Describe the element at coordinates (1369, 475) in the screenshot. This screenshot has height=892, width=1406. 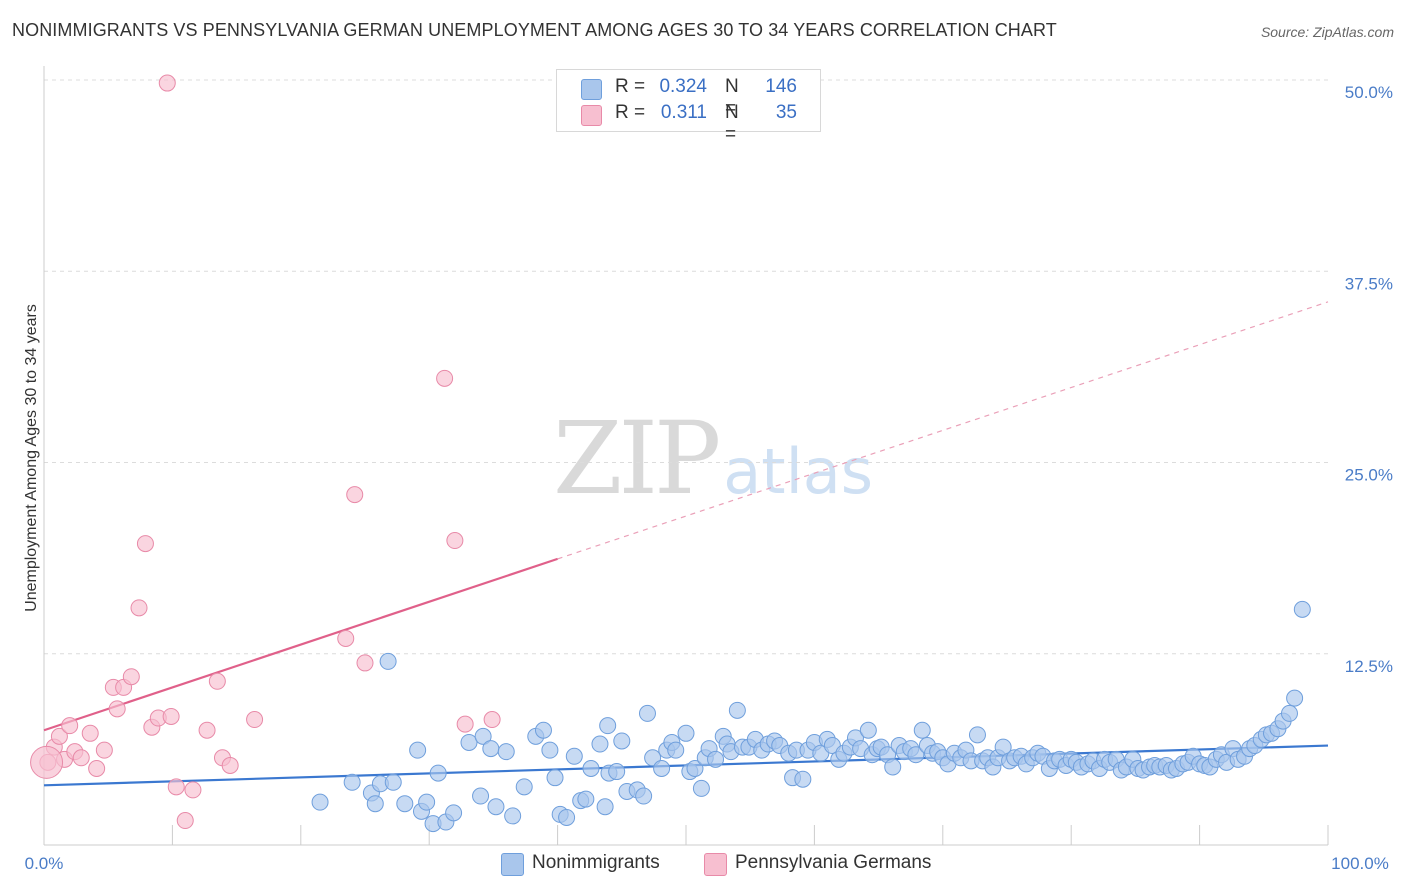
I see `y-tick-label: 25.0%` at that location.